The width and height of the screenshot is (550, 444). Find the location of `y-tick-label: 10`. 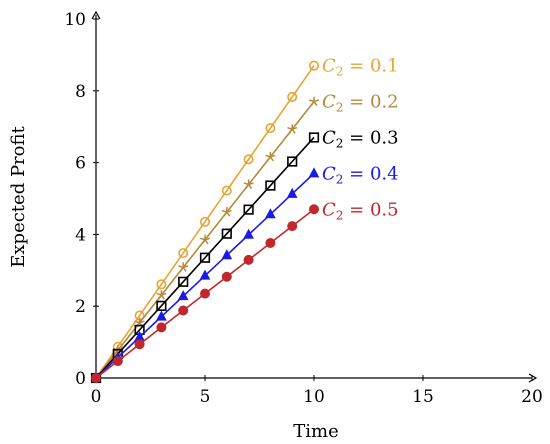

y-tick-label: 10 is located at coordinates (75, 20).